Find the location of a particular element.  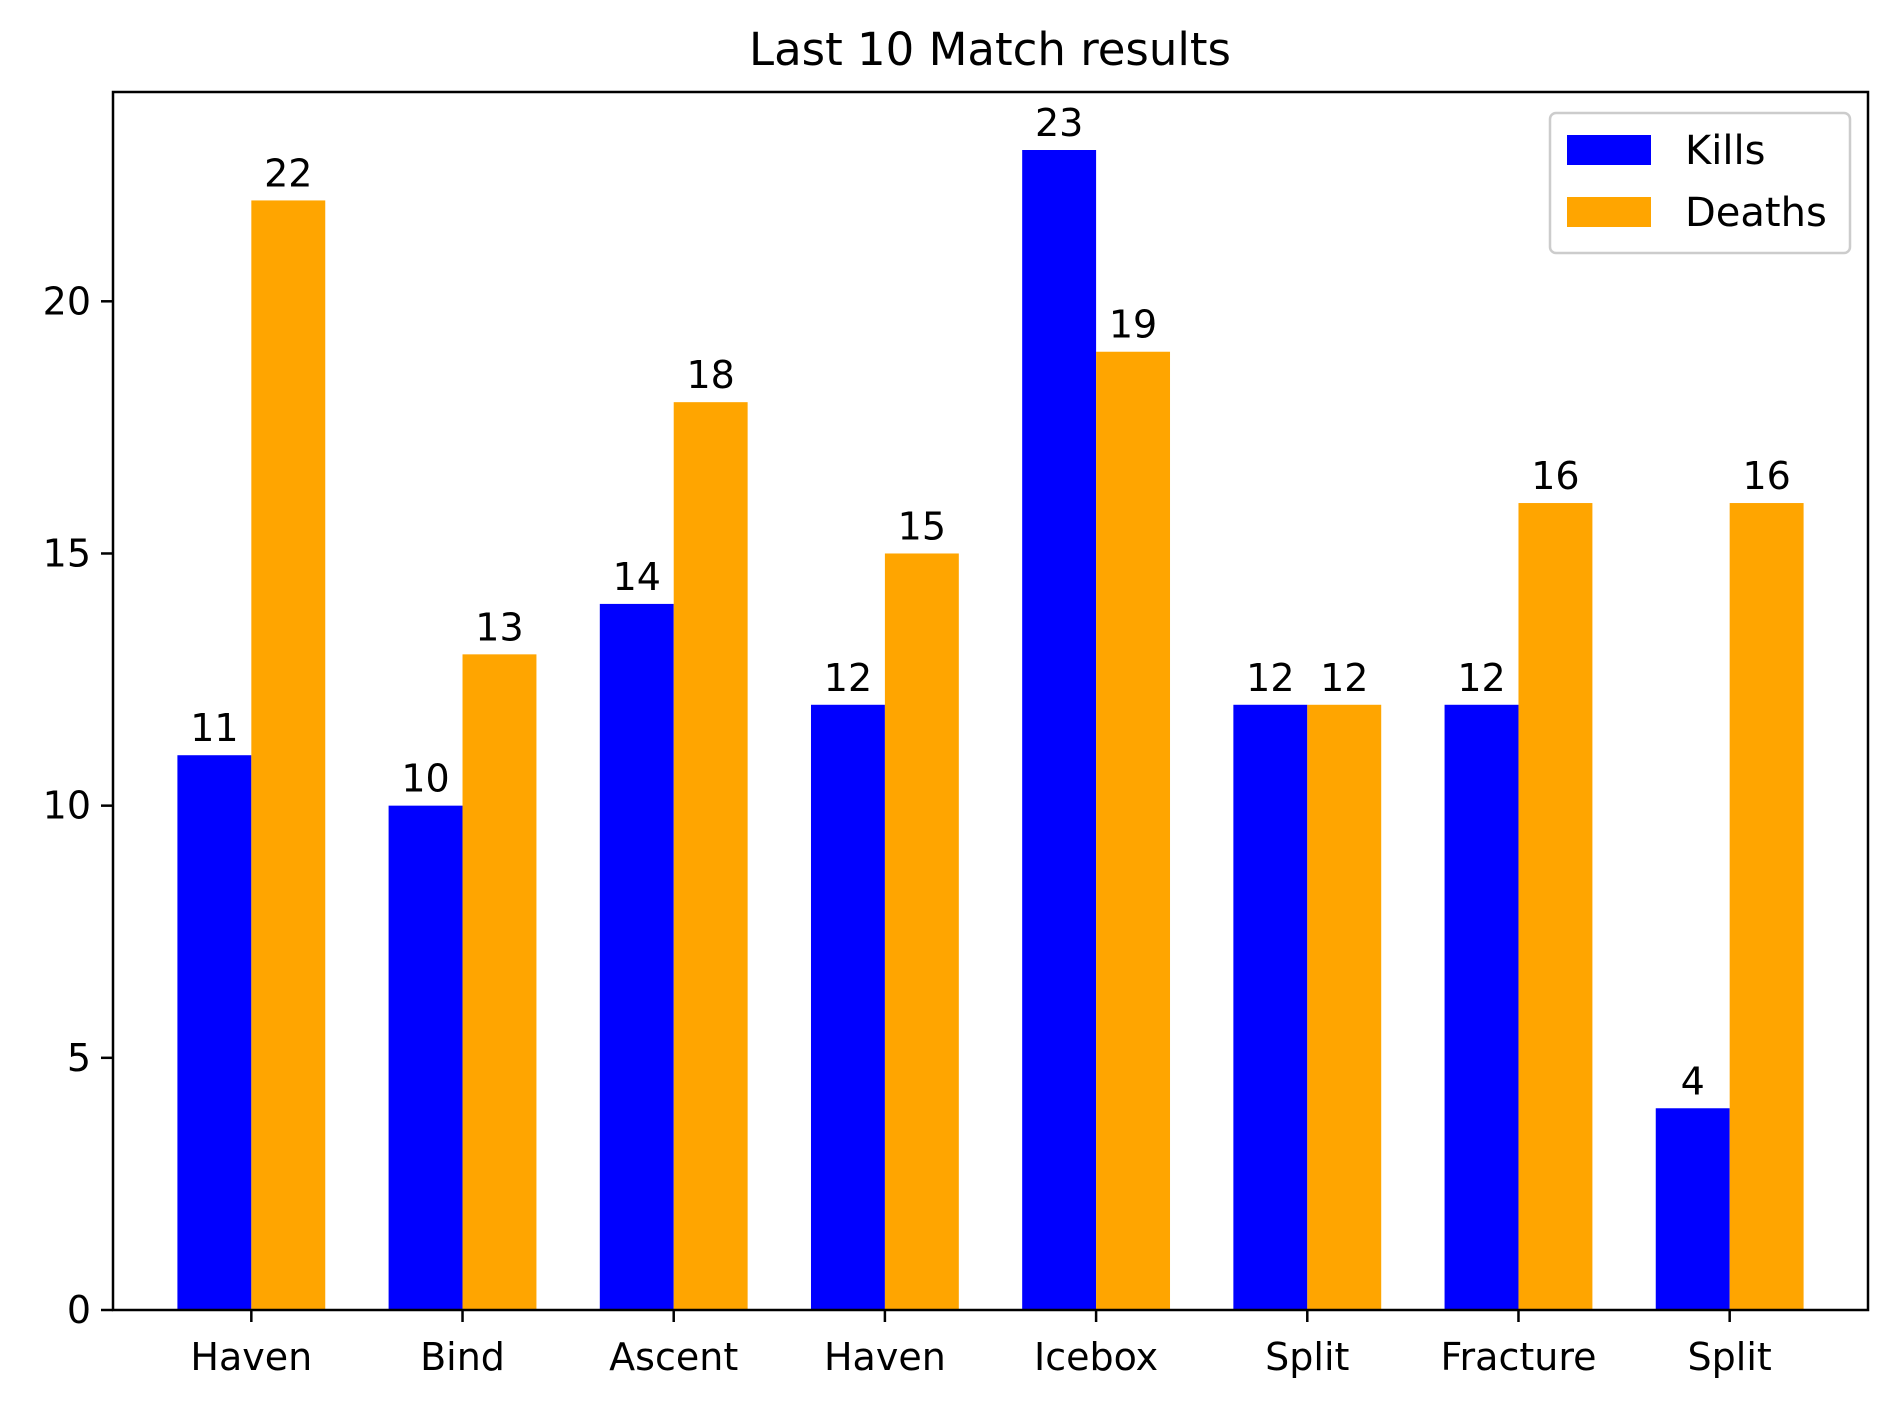

legend-label-deaths: Deaths is located at coordinates (1756, 213).